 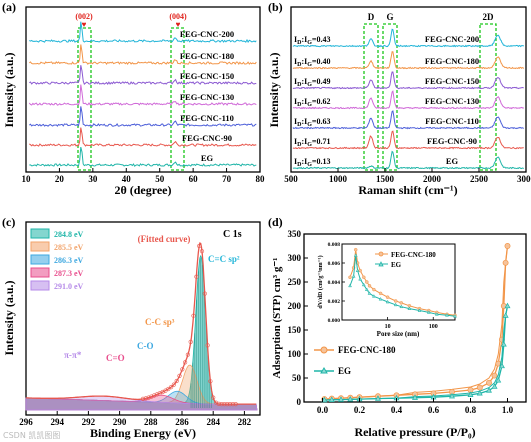 I want to click on peak-label-c-c-sp3: C-C sp³, so click(x=160, y=322).